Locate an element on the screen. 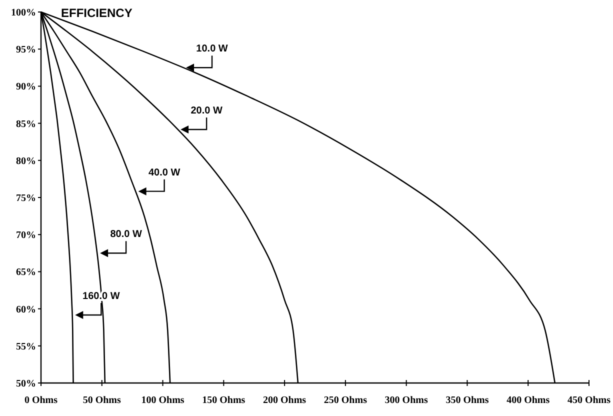 This screenshot has height=416, width=613. x-tick-label: 50 Ohms is located at coordinates (102, 400).